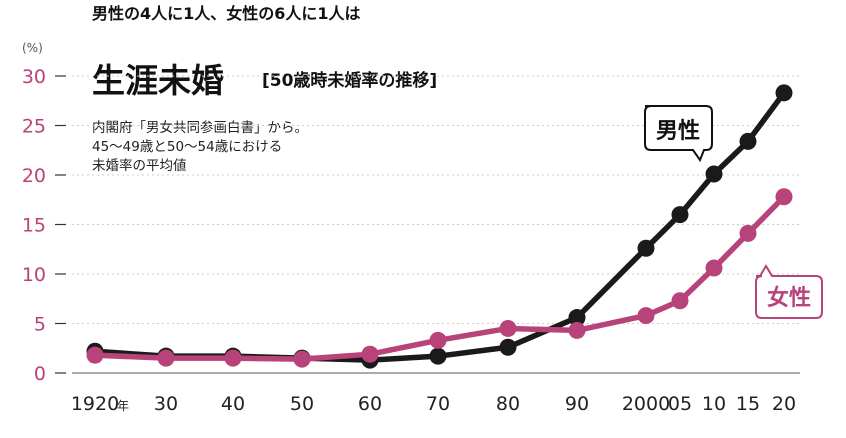 The height and width of the screenshot is (438, 846). I want to click on x-tick-label: 05, so click(680, 404).